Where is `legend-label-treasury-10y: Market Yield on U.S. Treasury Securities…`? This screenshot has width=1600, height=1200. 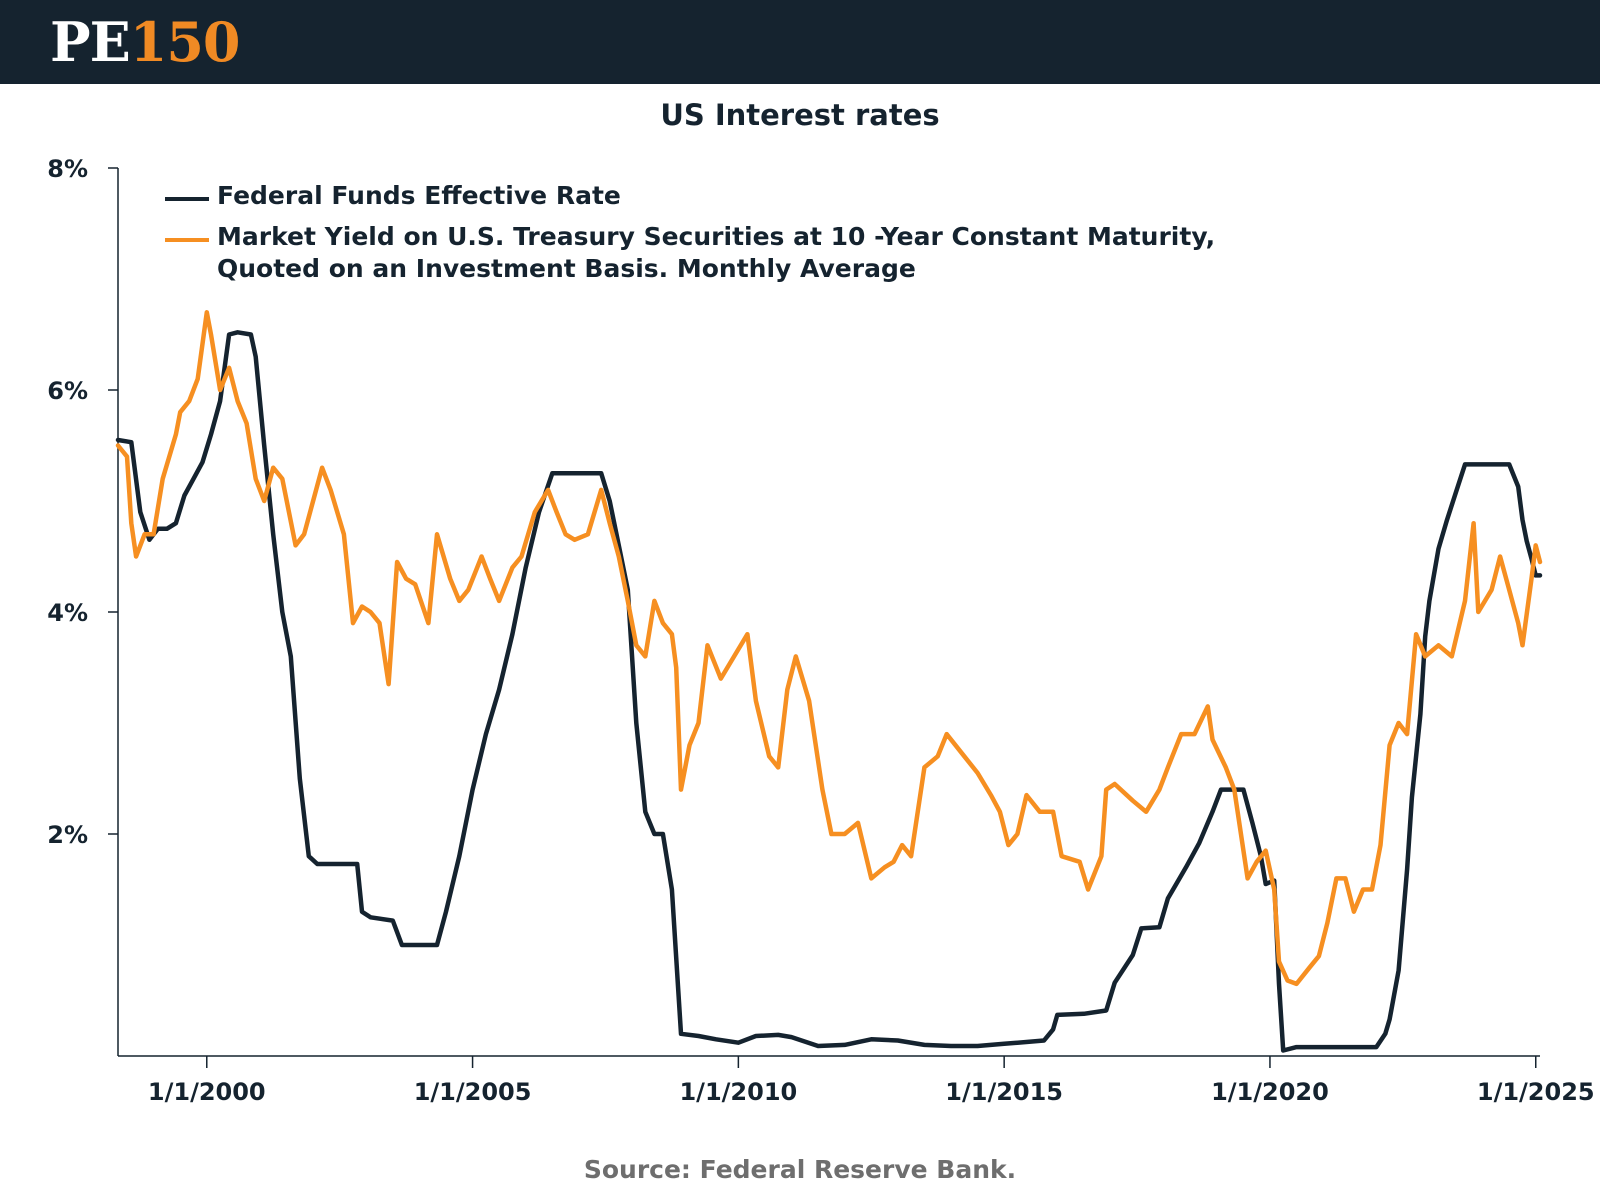 legend-label-treasury-10y: Market Yield on U.S. Treasury Securities… is located at coordinates (716, 252).